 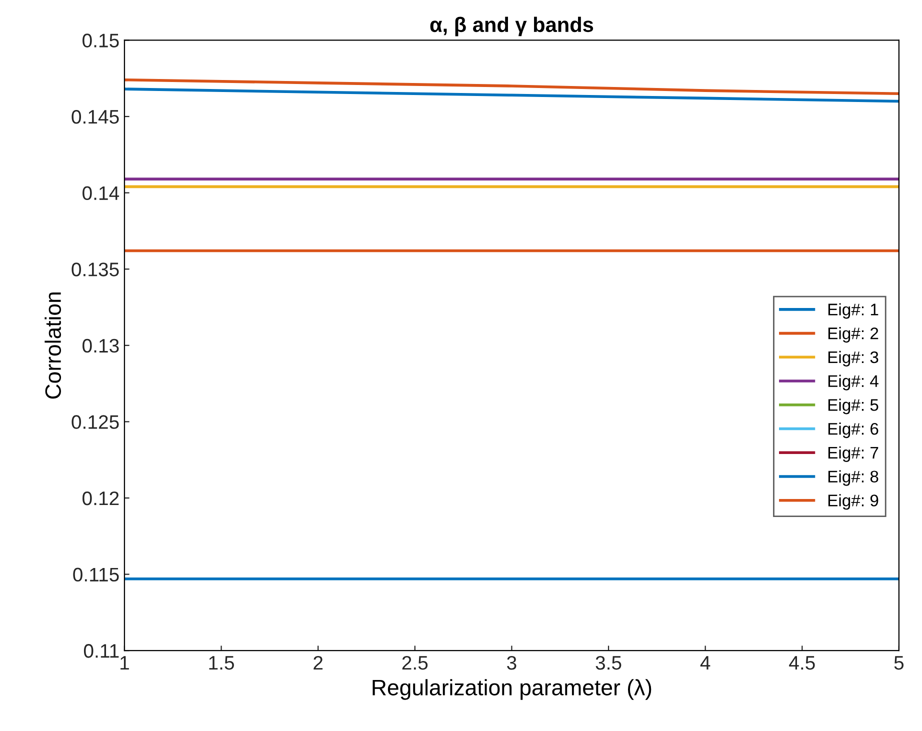 I want to click on x-tick-label: 2, so click(x=318, y=663).